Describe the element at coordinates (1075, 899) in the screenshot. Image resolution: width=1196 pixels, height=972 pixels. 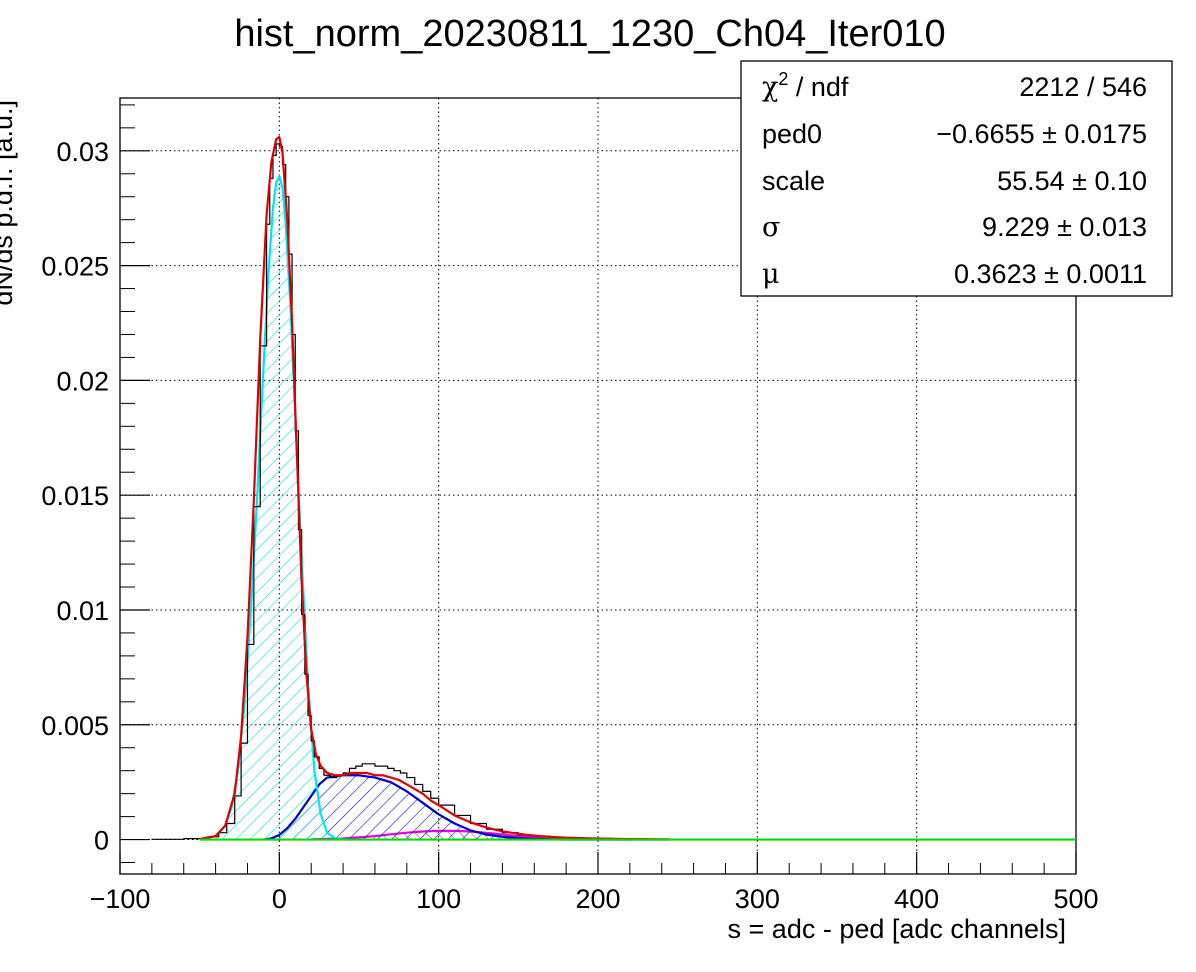
I see `x-tick-label: 500` at that location.